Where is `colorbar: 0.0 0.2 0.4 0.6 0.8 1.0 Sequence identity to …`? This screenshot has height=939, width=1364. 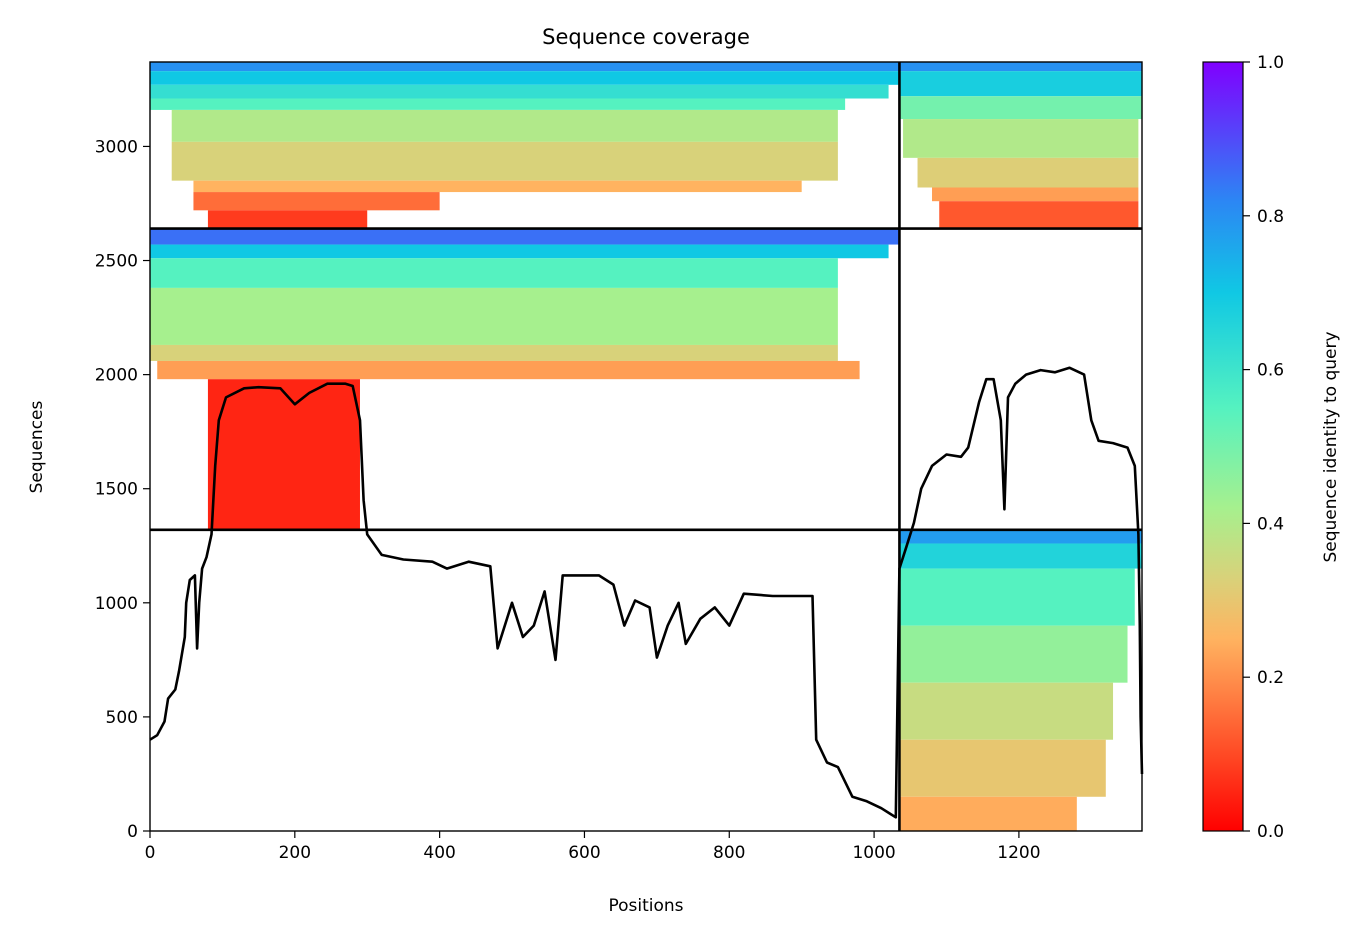
colorbar: 0.0 0.2 0.4 0.6 0.8 1.0 Sequence identity to … is located at coordinates (1271, 447).